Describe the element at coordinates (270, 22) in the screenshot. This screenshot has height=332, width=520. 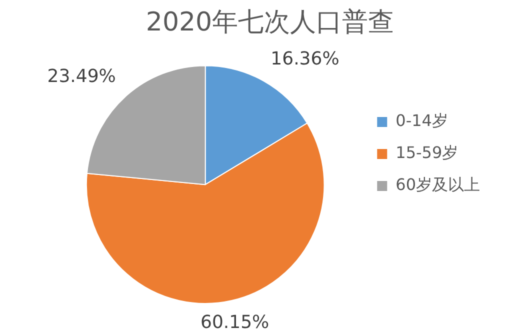
I see `chart-title: 2020年七次人口普查` at that location.